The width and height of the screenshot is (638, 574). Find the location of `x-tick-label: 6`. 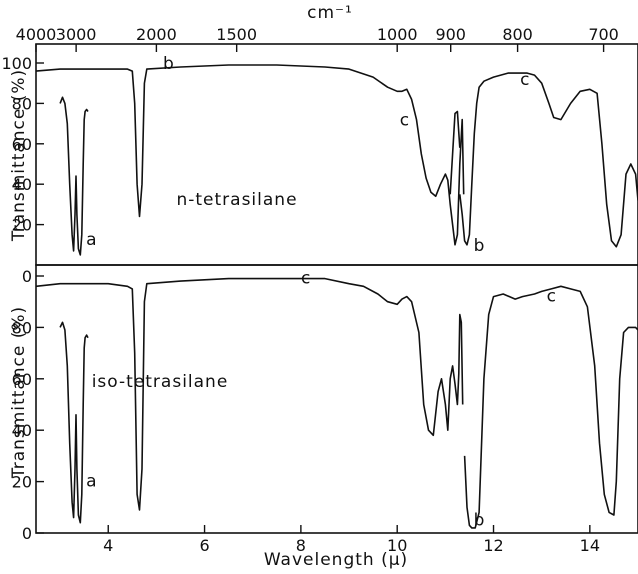

x-tick-label: 6 is located at coordinates (204, 545).